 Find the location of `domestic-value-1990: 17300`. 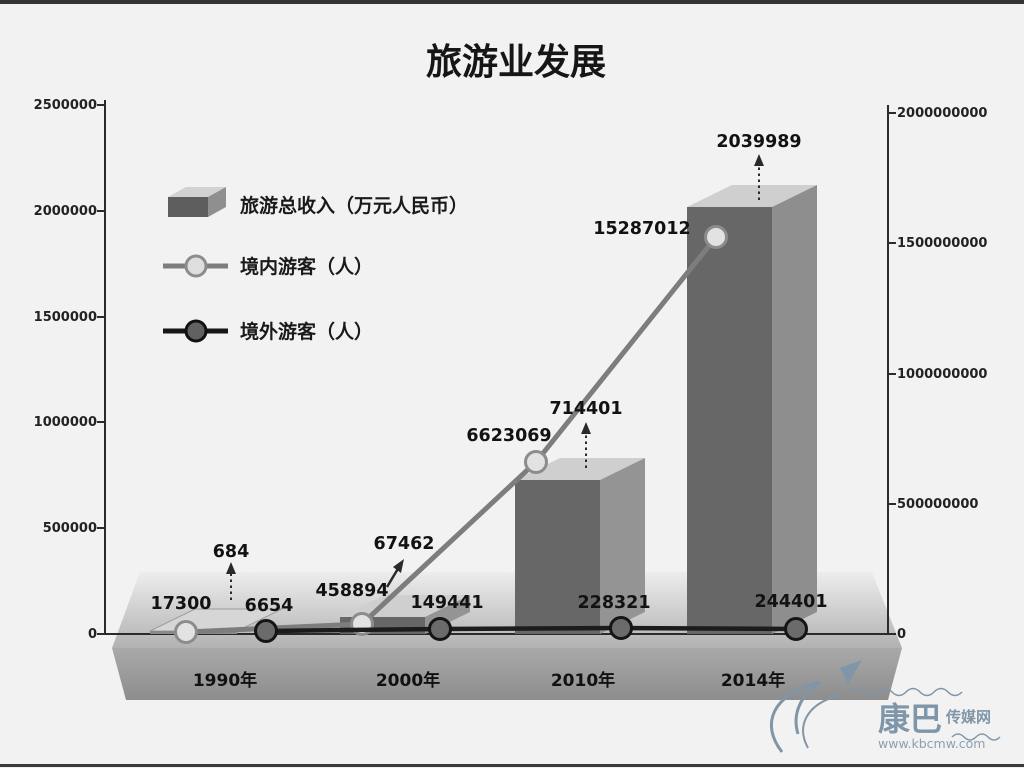

domestic-value-1990: 17300 is located at coordinates (181, 604).